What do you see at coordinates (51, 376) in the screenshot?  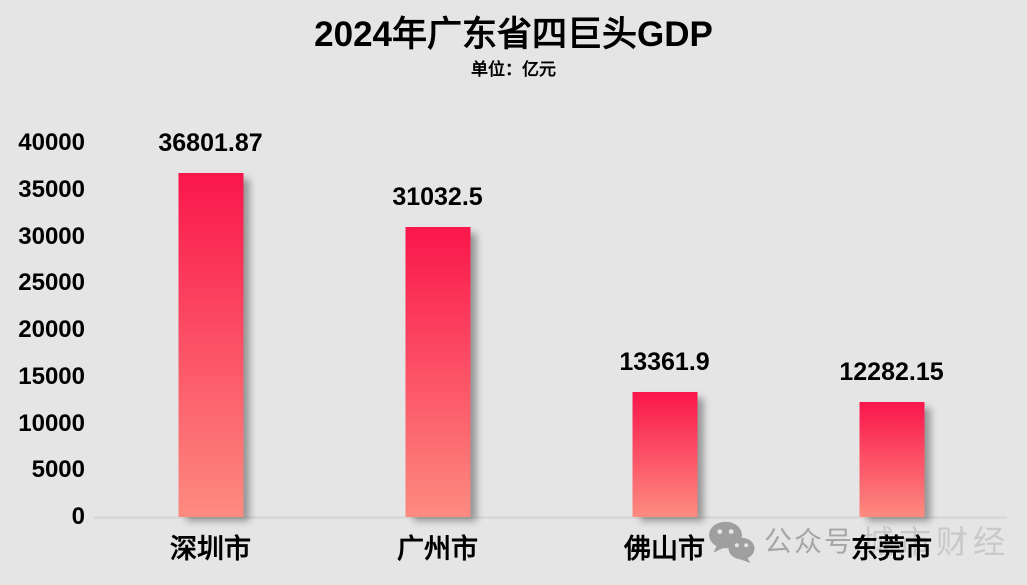 I see `y-axis-tick-label: 15000` at bounding box center [51, 376].